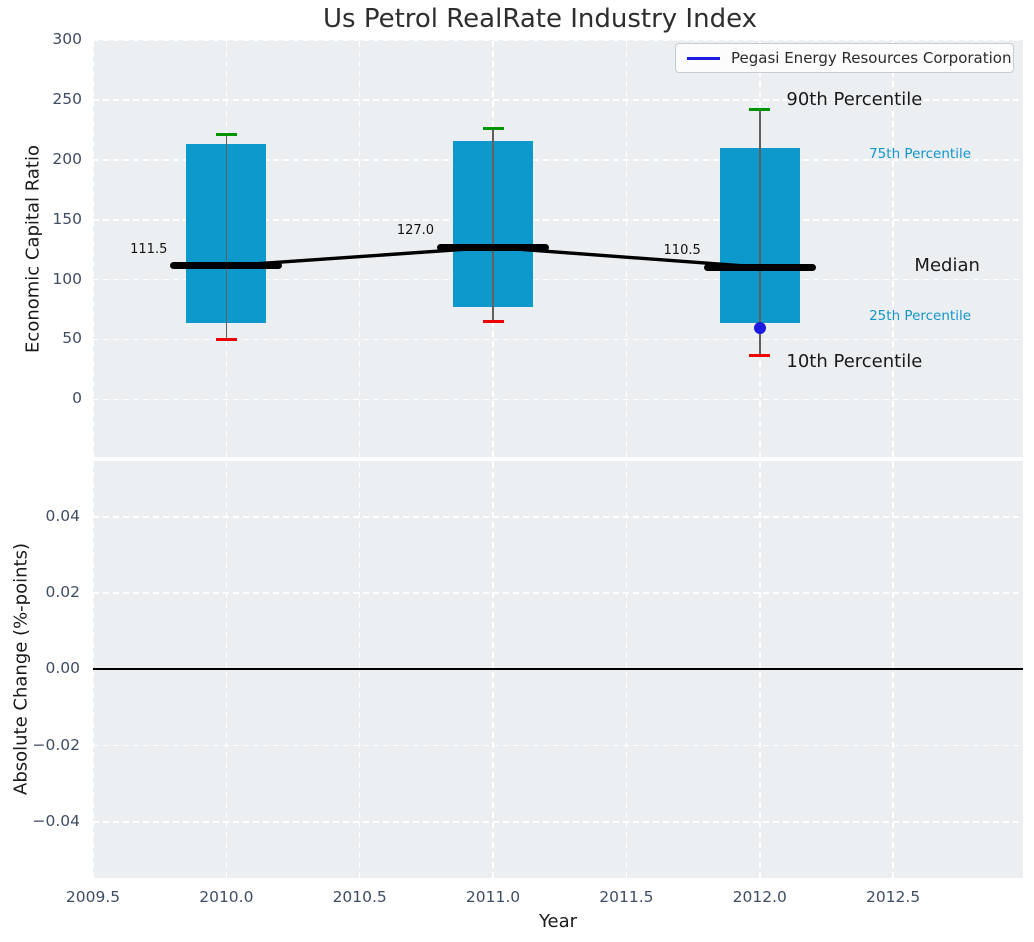  Describe the element at coordinates (359, 897) in the screenshot. I see `x-tick-label: 2010.5` at that location.